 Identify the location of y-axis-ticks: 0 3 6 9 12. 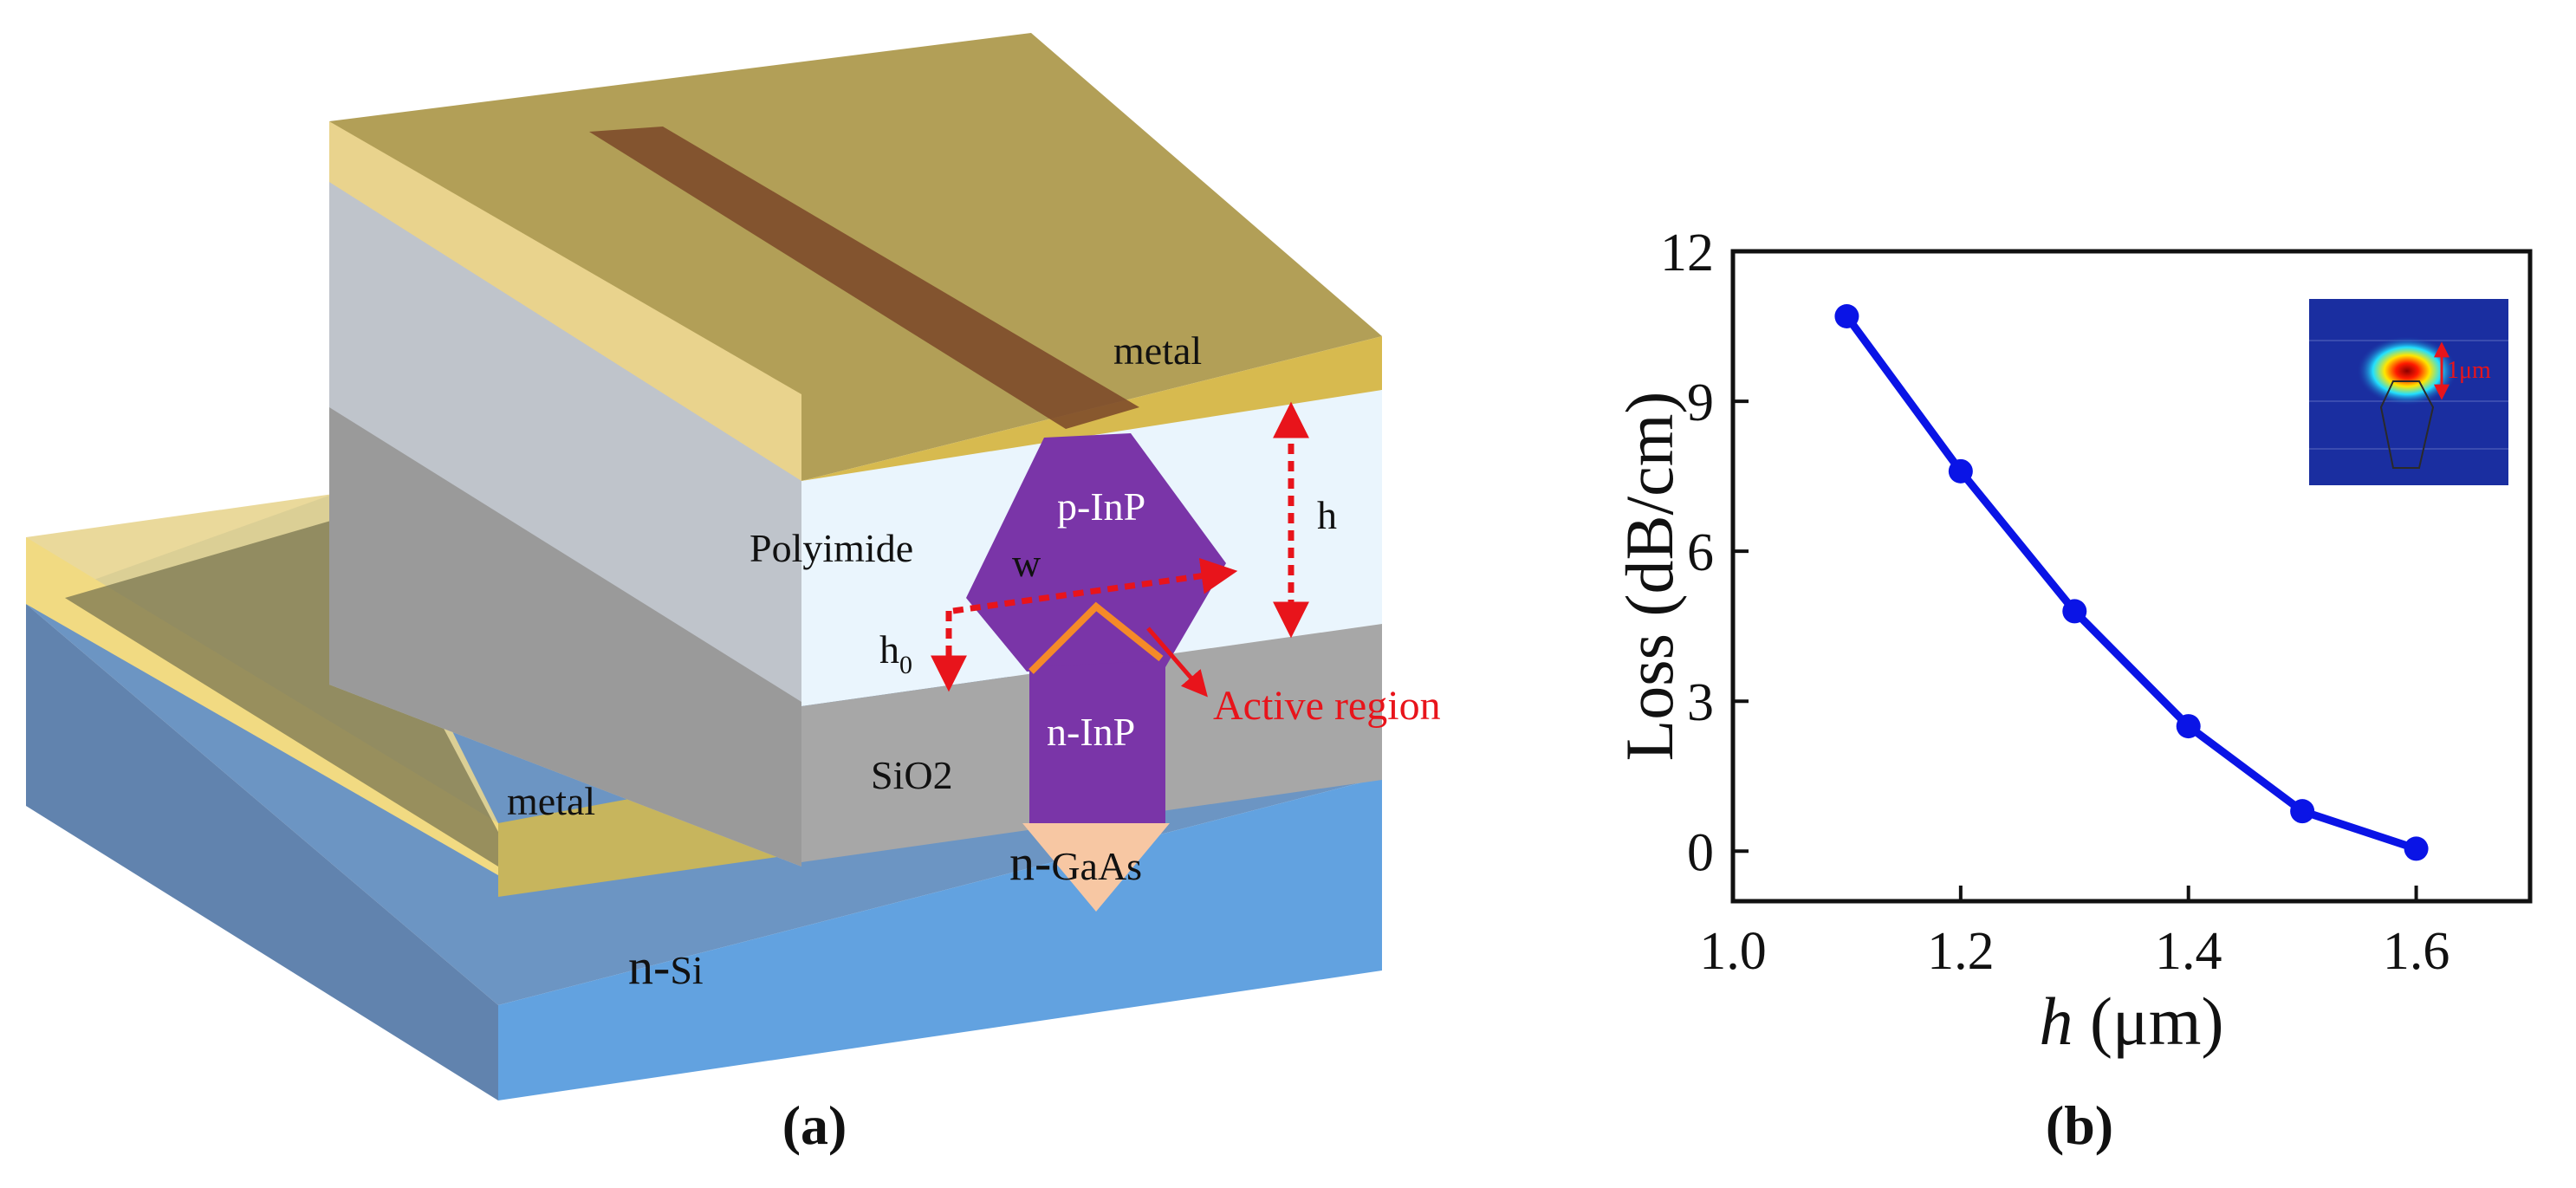
(1704, 553).